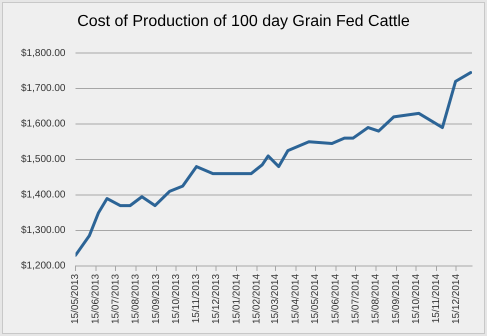  I want to click on chart-title: Cost of Production of 100 day Grain Fed Cattle, so click(243, 22).